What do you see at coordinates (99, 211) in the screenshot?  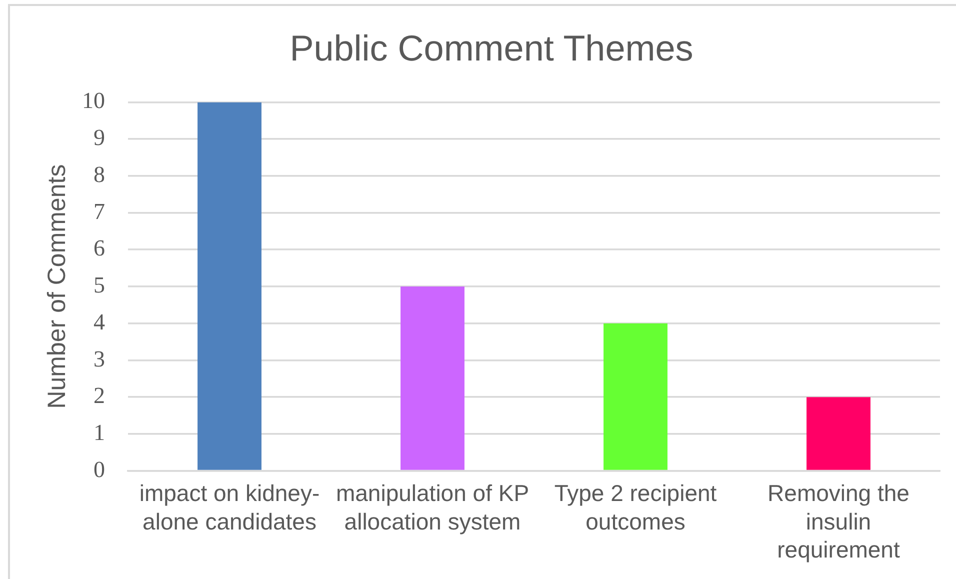 I see `y-tick-label: 7` at bounding box center [99, 211].